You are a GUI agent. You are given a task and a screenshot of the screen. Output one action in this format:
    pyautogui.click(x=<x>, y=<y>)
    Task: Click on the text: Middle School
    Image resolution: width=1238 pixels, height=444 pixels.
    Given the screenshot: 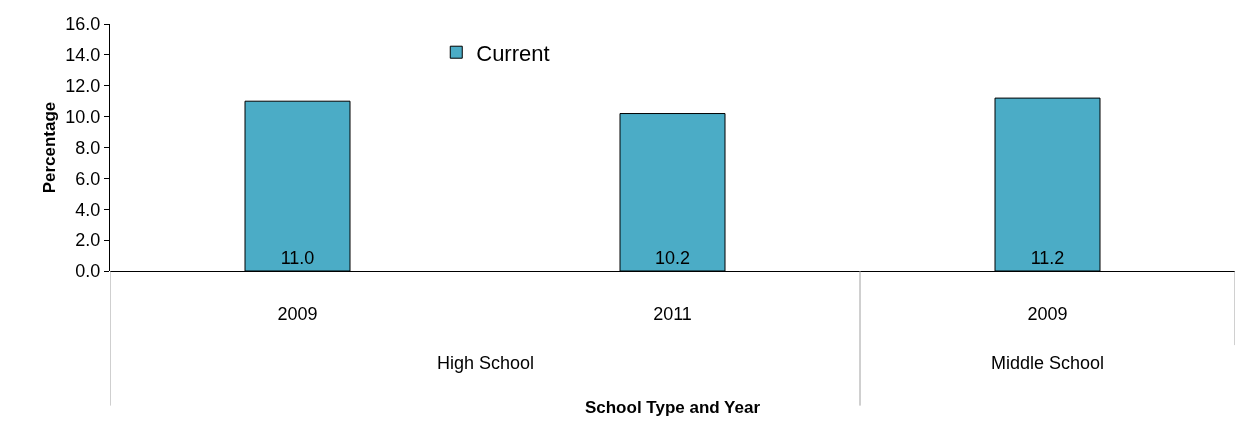 What is the action you would take?
    pyautogui.click(x=1048, y=363)
    